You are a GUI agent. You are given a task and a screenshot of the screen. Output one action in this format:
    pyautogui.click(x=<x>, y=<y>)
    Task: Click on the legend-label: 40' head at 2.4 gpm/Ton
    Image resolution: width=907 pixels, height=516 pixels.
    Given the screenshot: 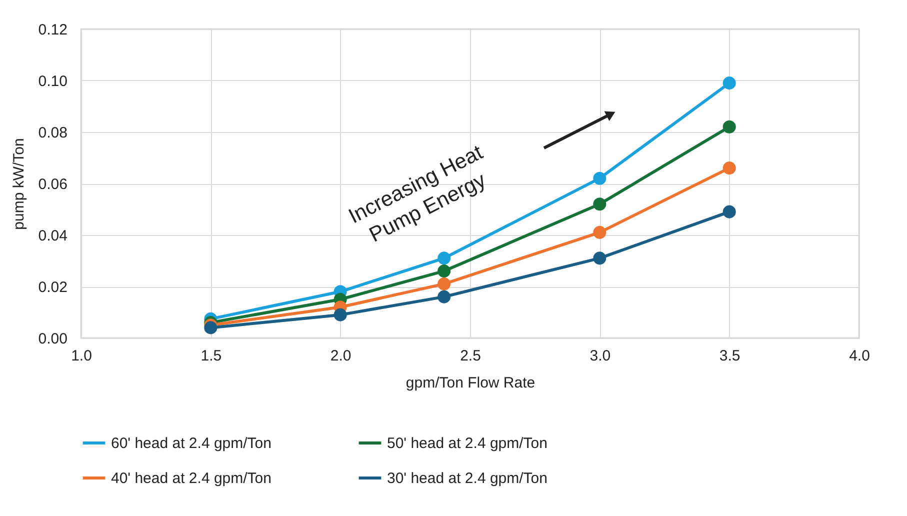 What is the action you would take?
    pyautogui.click(x=191, y=478)
    